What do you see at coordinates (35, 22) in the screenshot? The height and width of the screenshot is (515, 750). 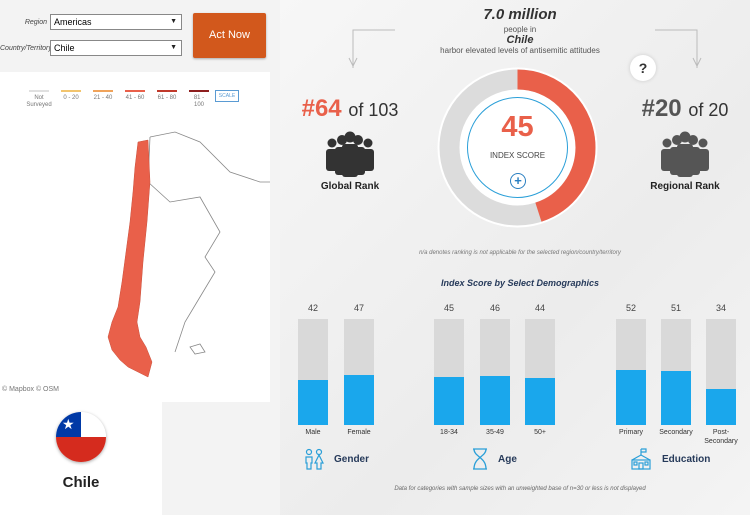 I see `region-label: Region` at bounding box center [35, 22].